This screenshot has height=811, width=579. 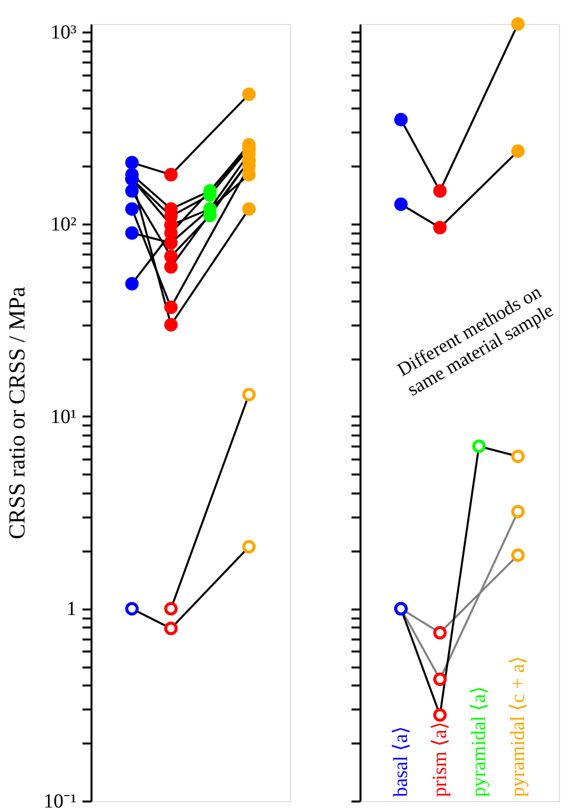 I want to click on y-tick-label: 10³, so click(x=63, y=32).